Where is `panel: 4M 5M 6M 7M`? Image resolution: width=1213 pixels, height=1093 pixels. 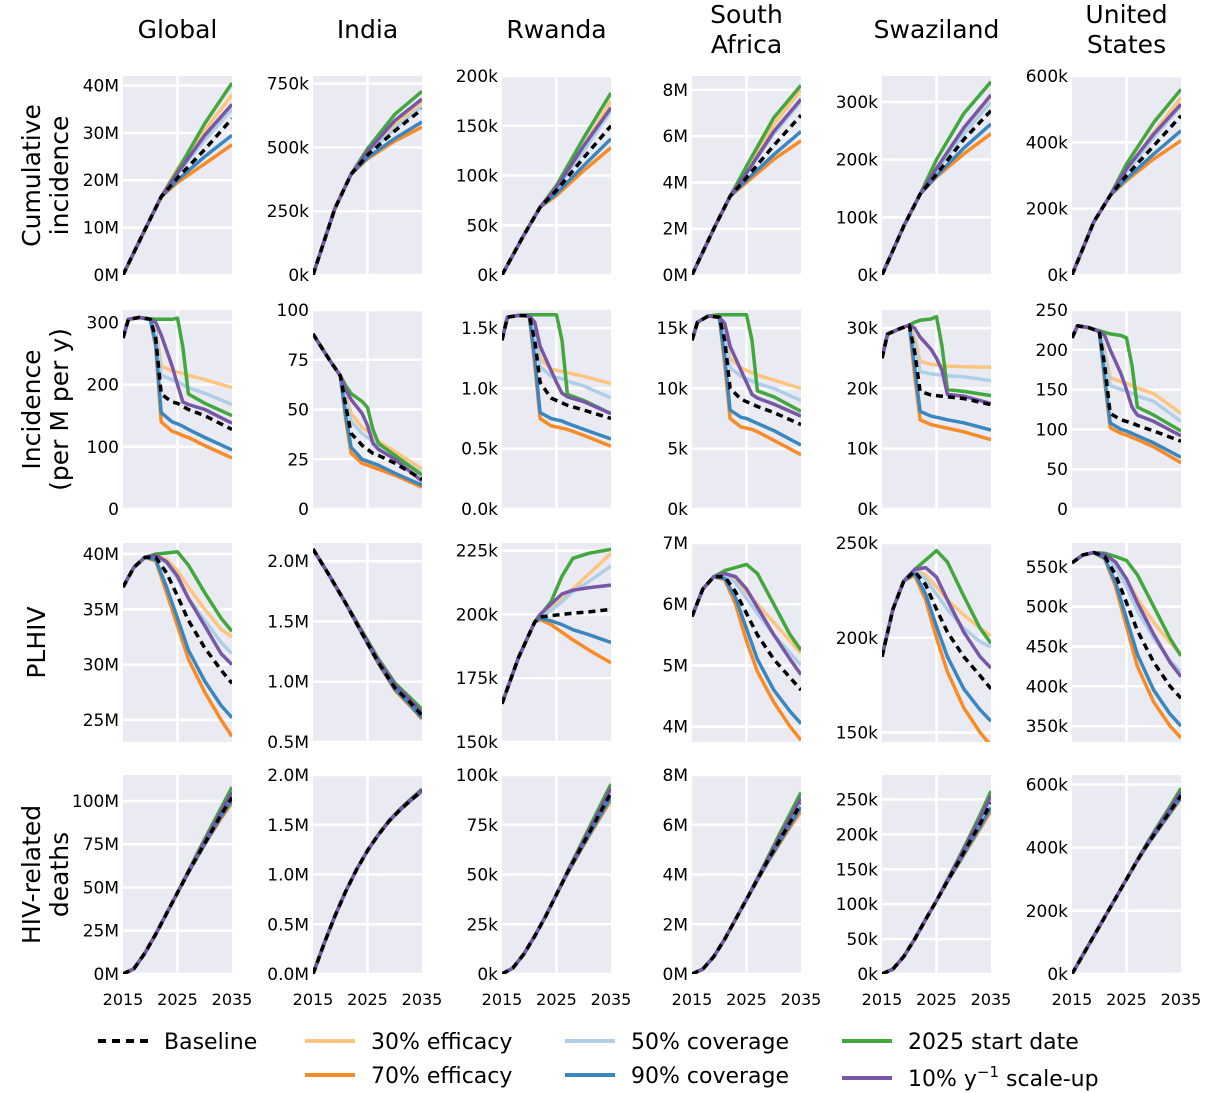
panel: 4M 5M 6M 7M is located at coordinates (732, 638).